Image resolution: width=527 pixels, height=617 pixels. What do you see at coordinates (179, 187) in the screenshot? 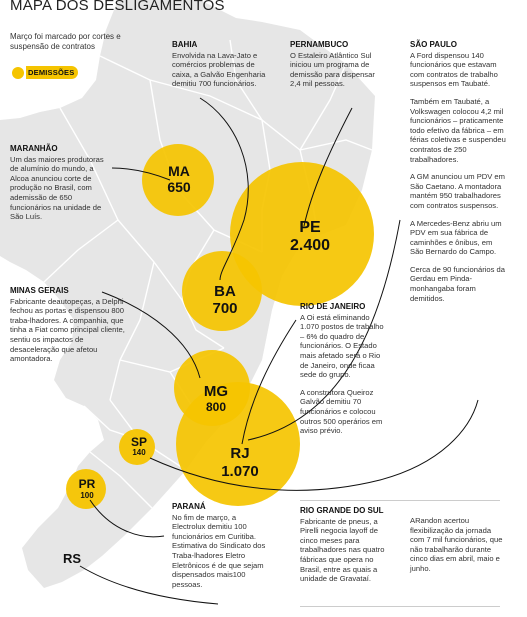
I see `bubble-value-ma: 650` at bounding box center [179, 187].